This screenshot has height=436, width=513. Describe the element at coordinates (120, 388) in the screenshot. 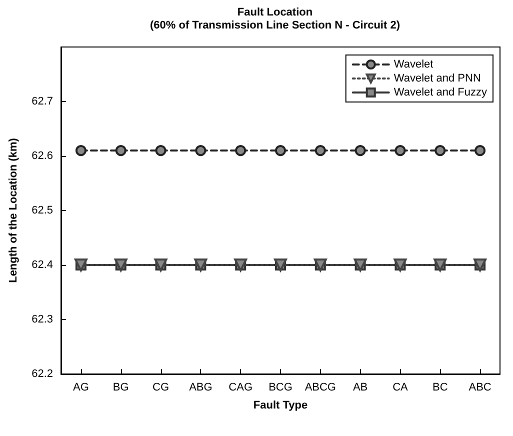

I see `x-tick-label: BG` at that location.